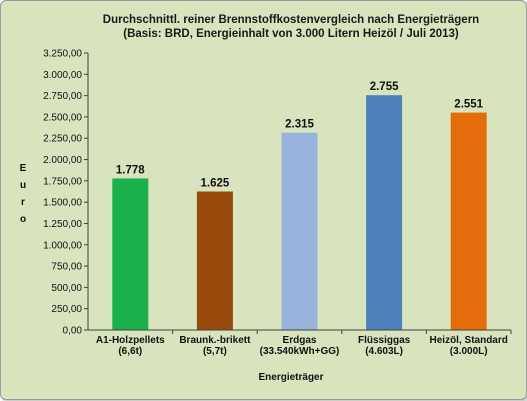 The image size is (527, 401). What do you see at coordinates (62, 54) in the screenshot?
I see `y-tick-label: 3.250,00` at bounding box center [62, 54].